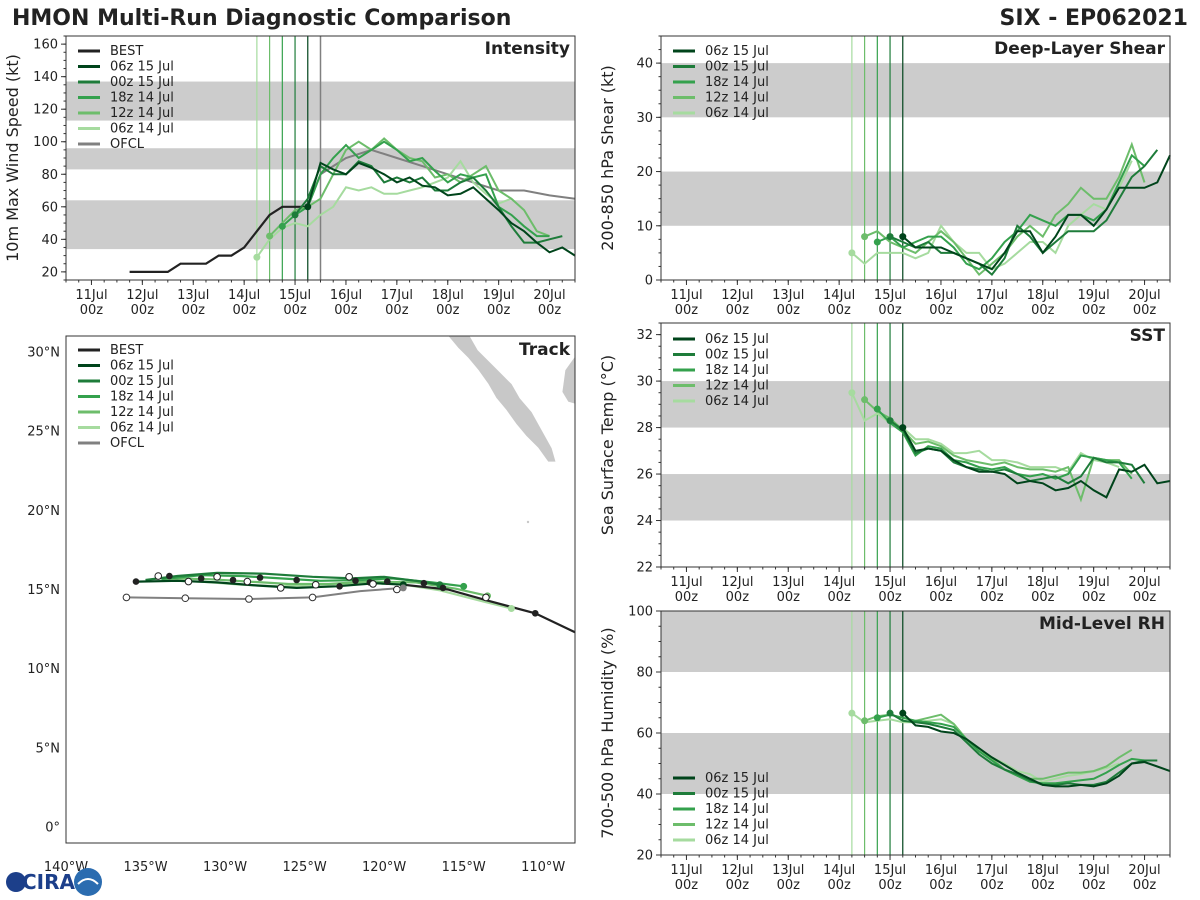 The image size is (1200, 900). What do you see at coordinates (48, 748) in the screenshot?
I see `track-ytick-label: 5°N` at bounding box center [48, 748].